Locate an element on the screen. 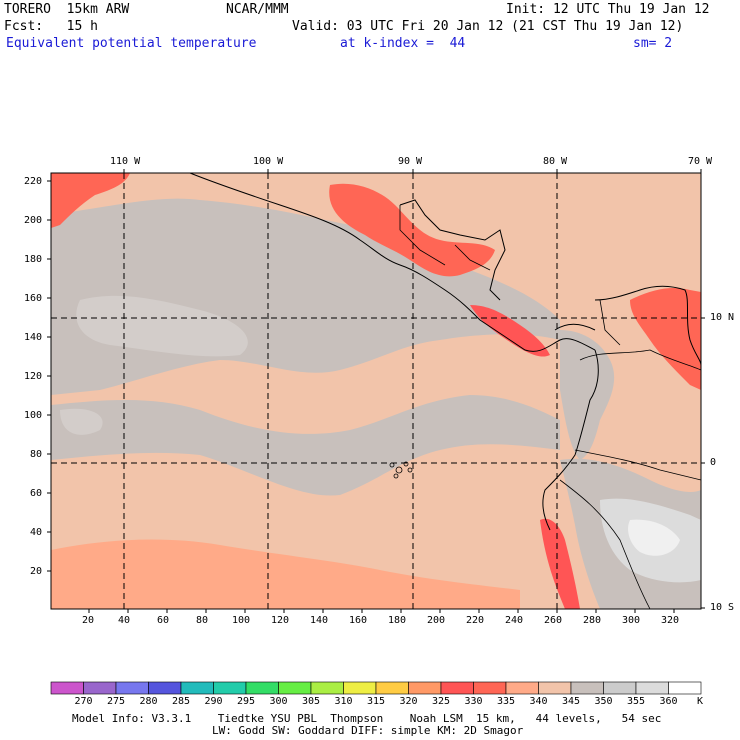  model-title: TORERO 15km ARW is located at coordinates (67, 9).